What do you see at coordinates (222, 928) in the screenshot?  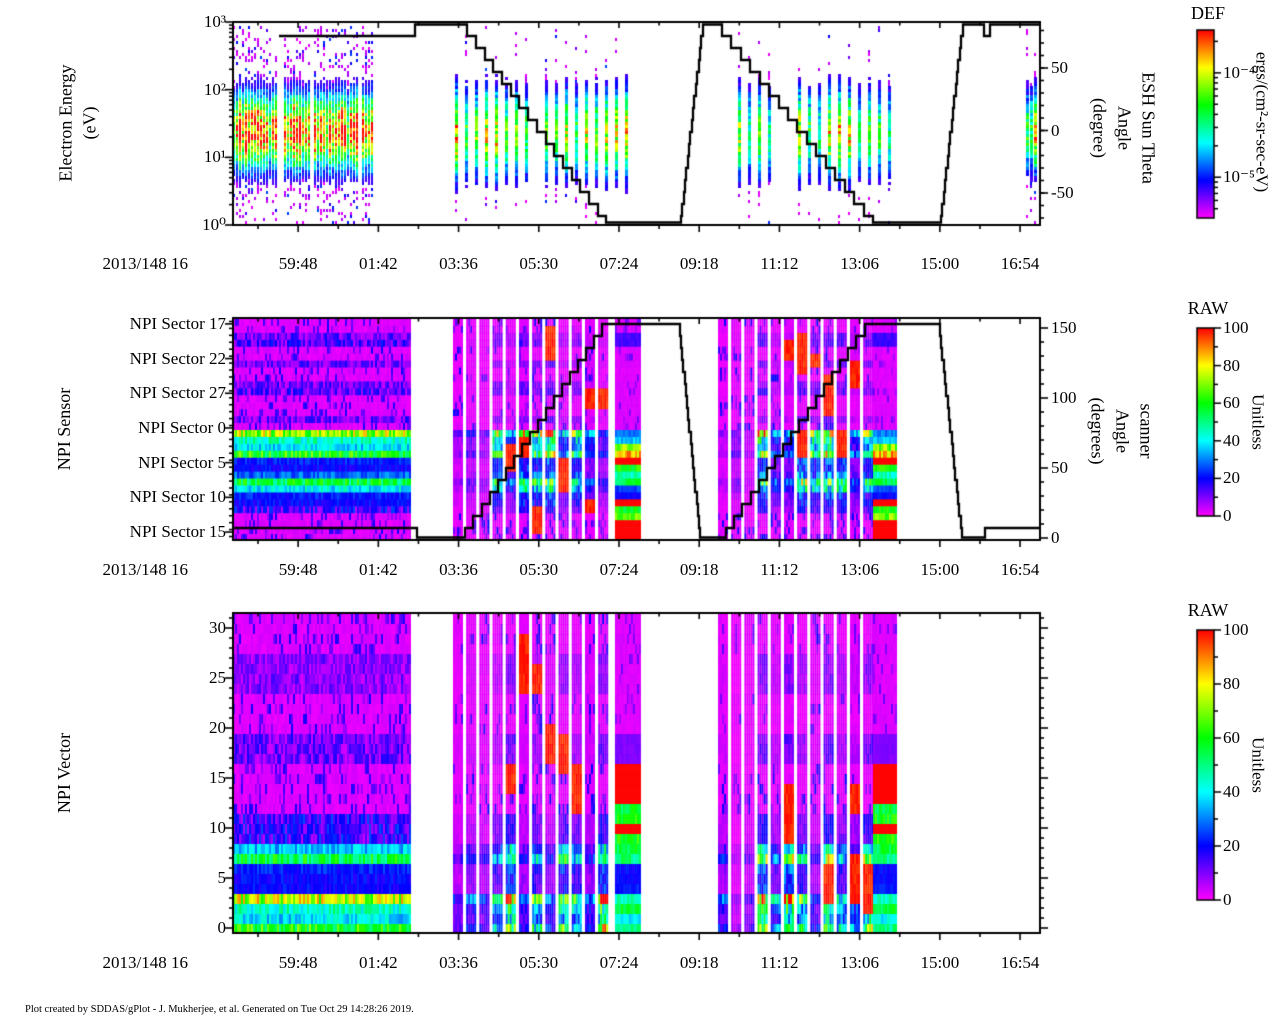 I see `y-tick-label-vector: 0` at bounding box center [222, 928].